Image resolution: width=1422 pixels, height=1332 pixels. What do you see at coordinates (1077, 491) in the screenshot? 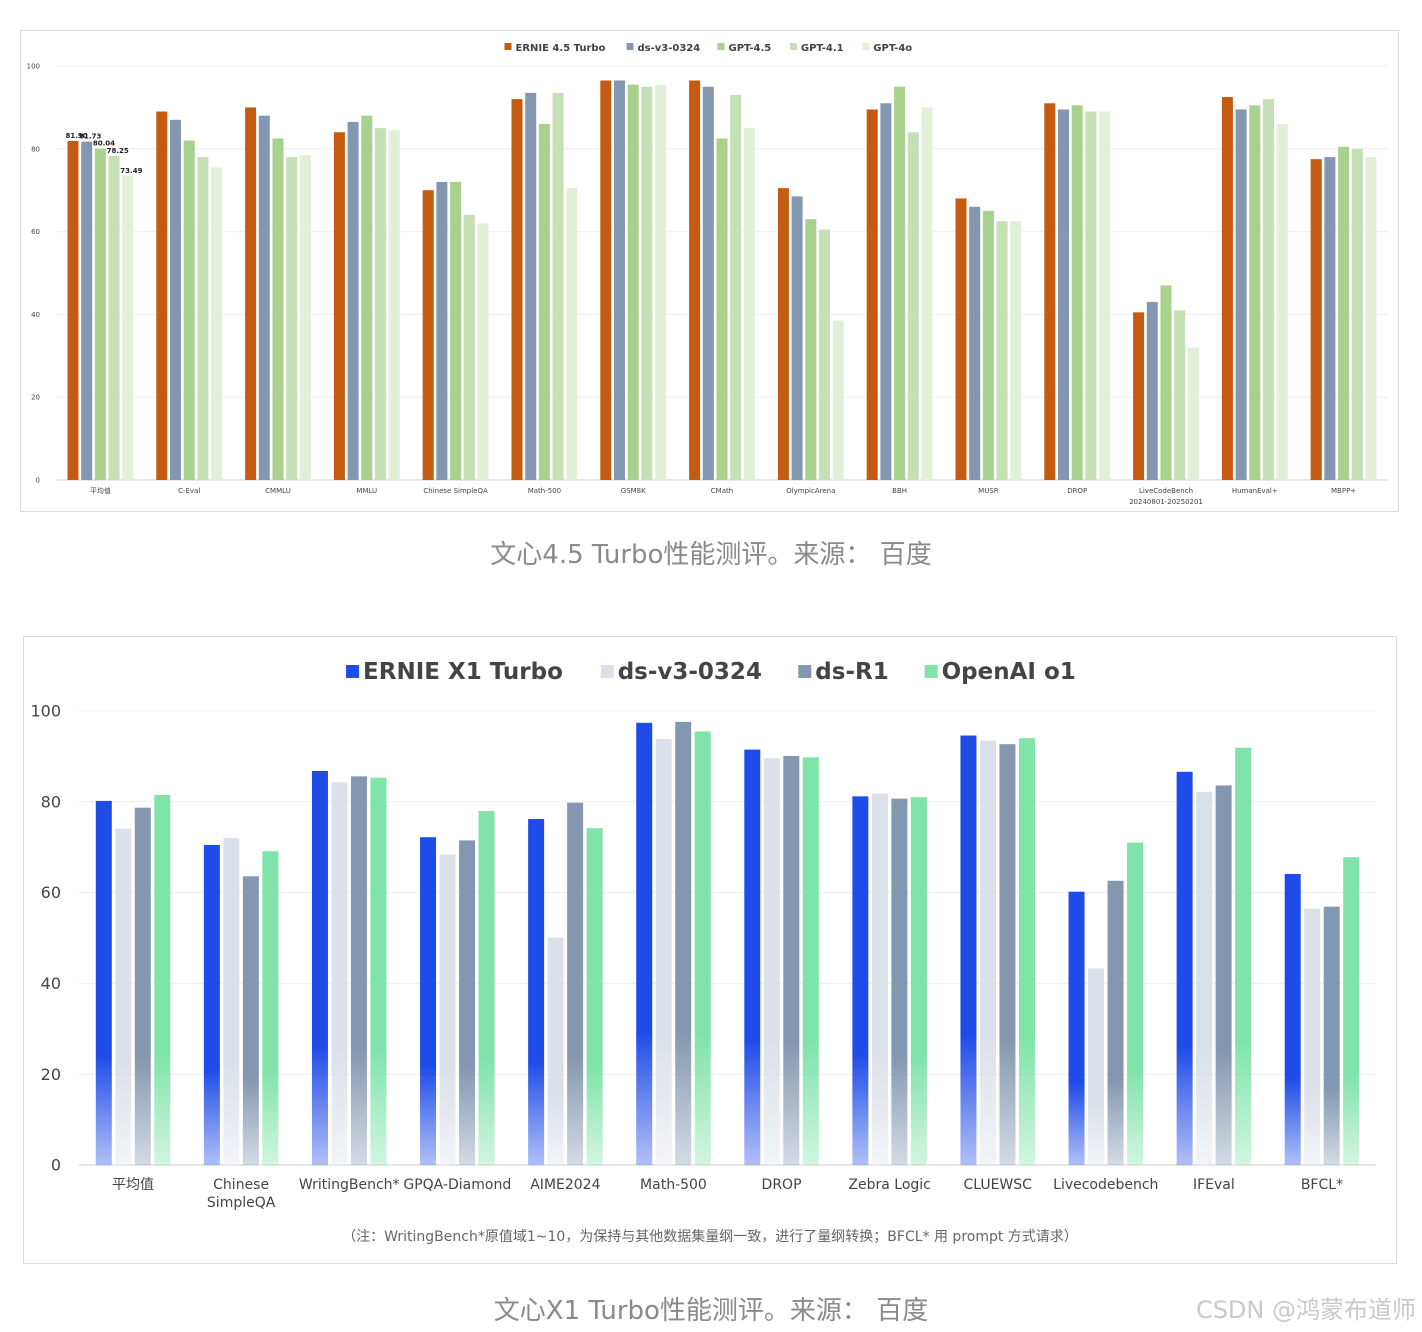
I see `x-tick-label: DROP` at bounding box center [1077, 491].